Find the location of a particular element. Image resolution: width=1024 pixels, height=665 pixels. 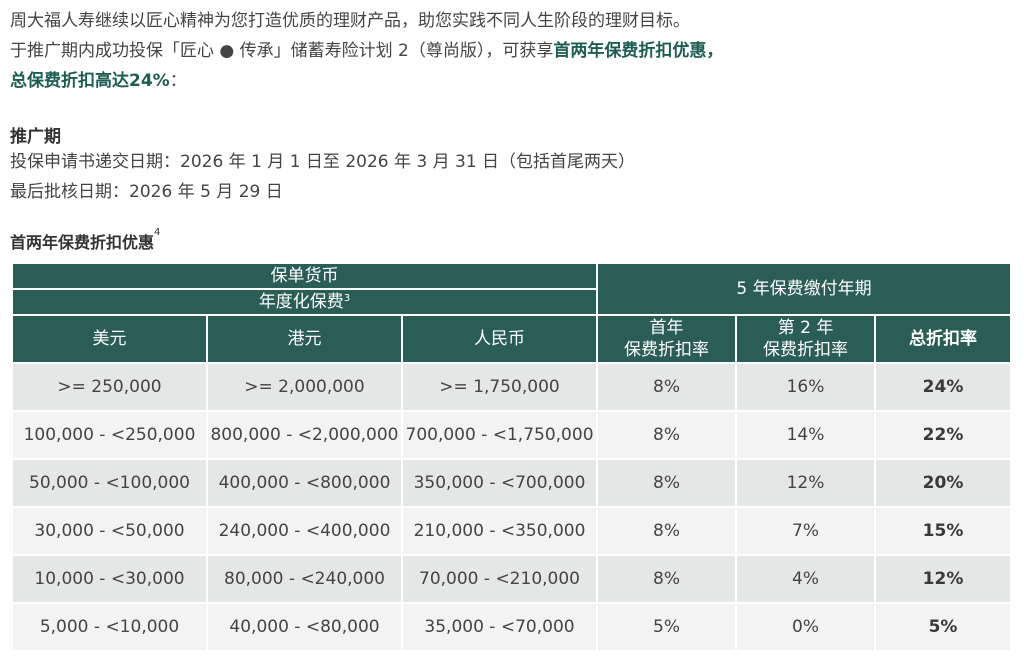

cell-rmb: 70,000 - <210,000 is located at coordinates (499, 579).